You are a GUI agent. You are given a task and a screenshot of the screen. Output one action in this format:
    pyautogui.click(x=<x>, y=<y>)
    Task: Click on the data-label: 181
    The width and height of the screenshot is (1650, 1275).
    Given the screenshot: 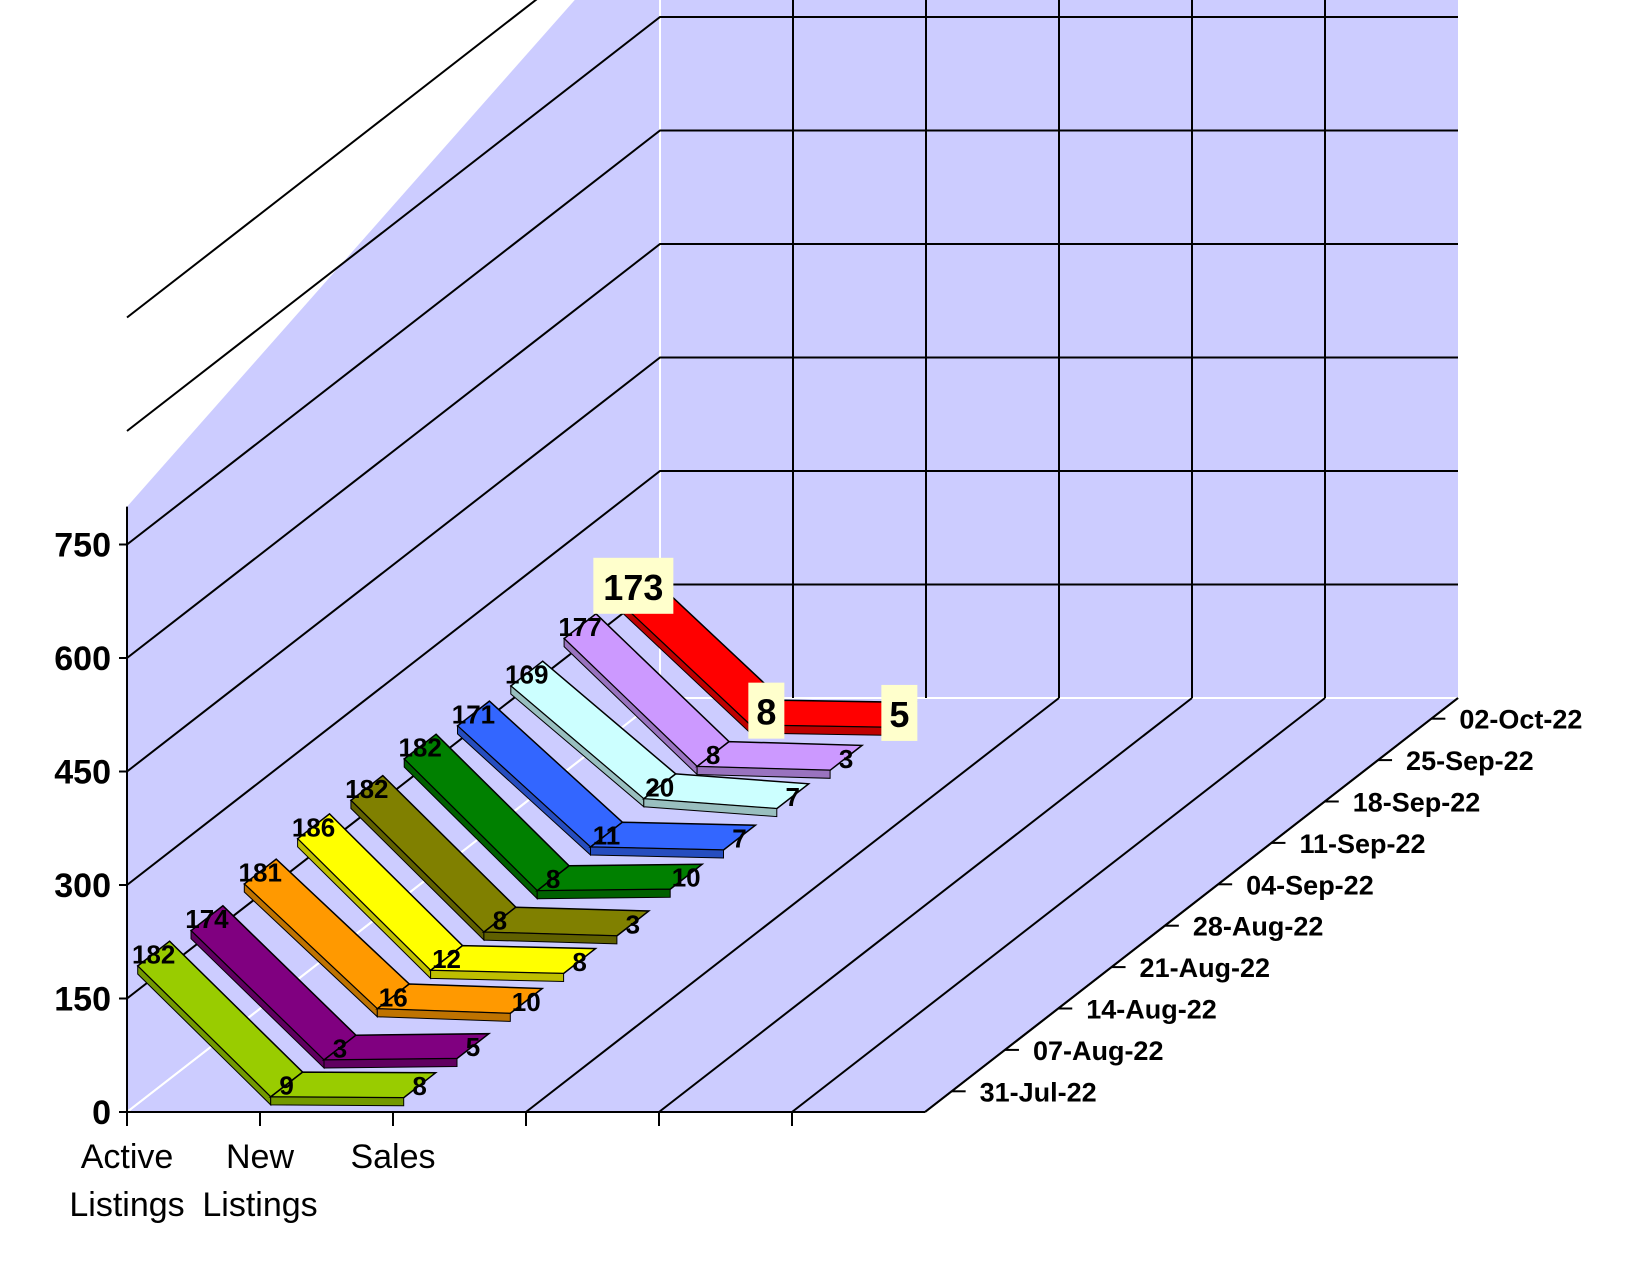 What is the action you would take?
    pyautogui.click(x=260, y=873)
    